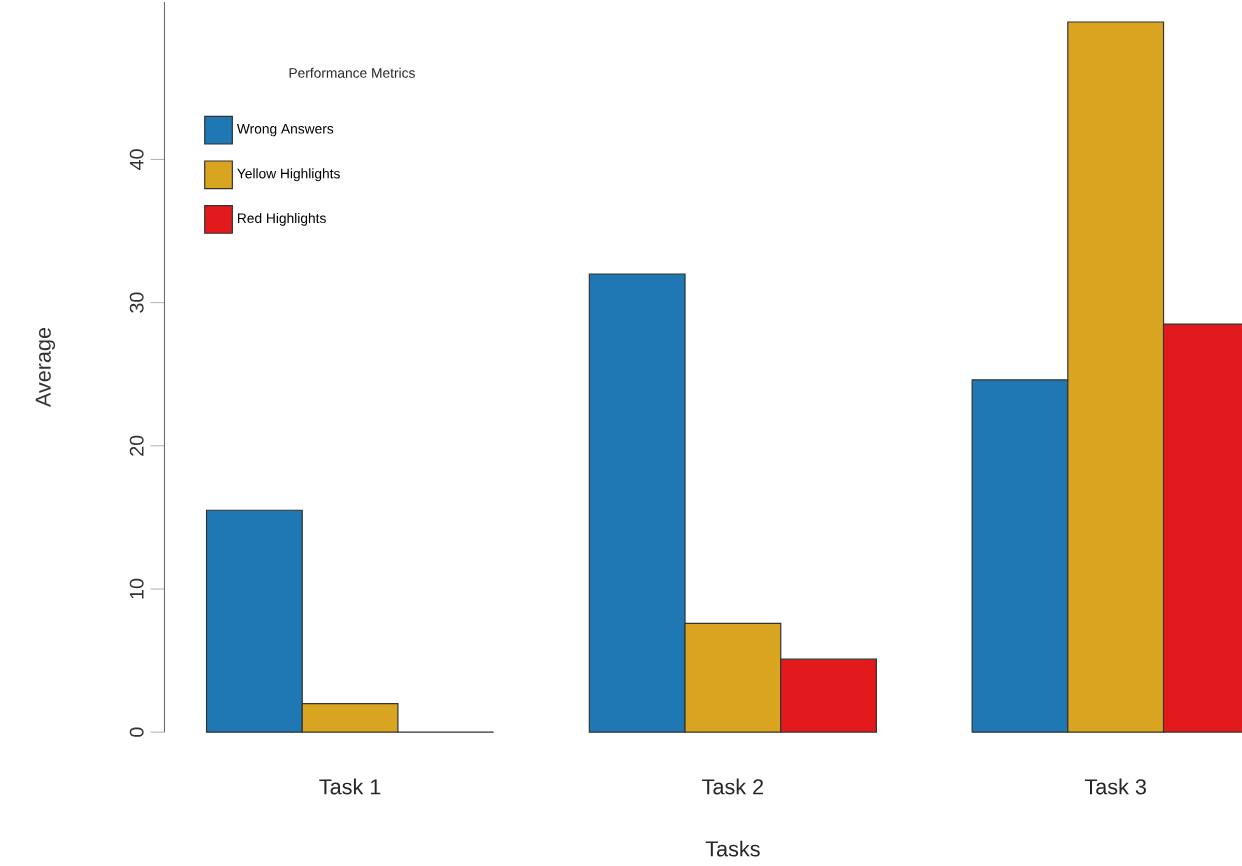 Image resolution: width=1242 pixels, height=866 pixels. I want to click on x-tick-label: Task 1, so click(350, 786).